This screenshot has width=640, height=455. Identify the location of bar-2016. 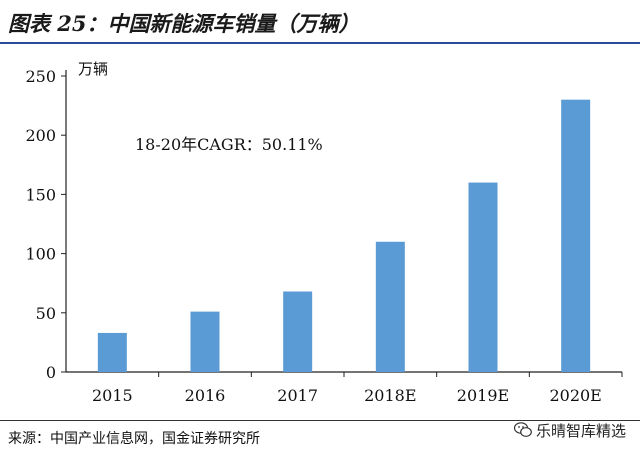
(205, 341).